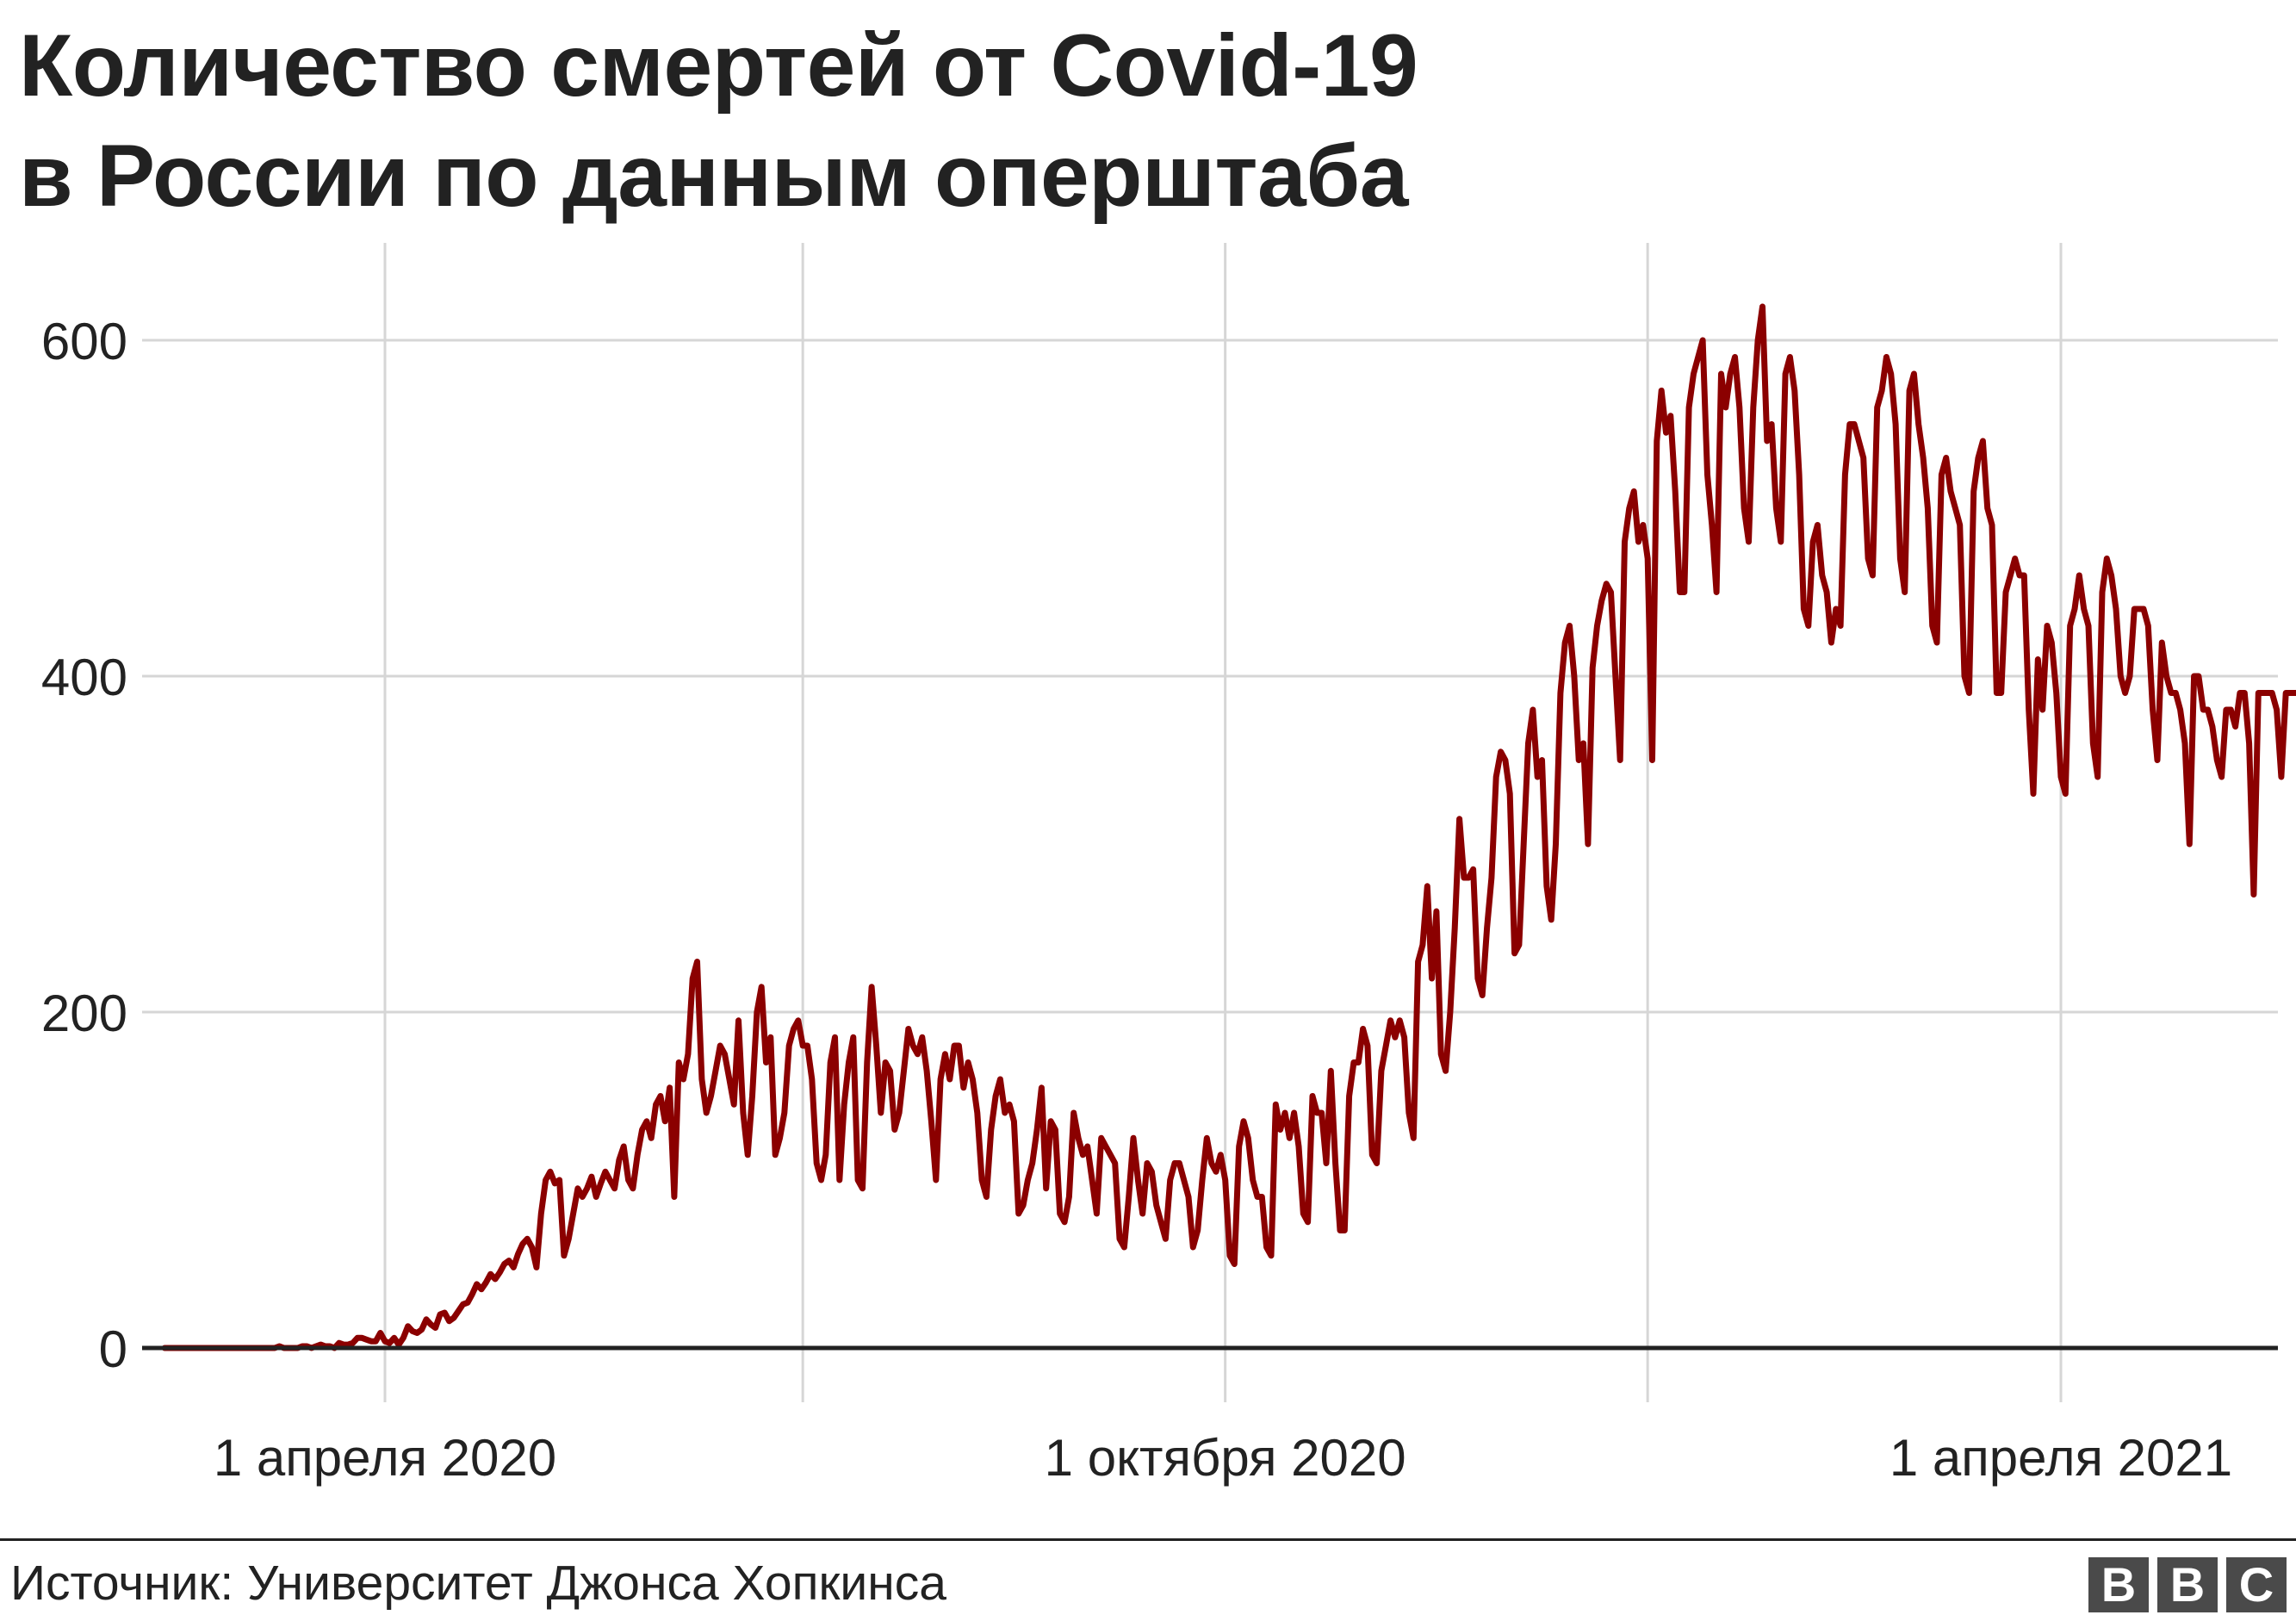 The image size is (2296, 1615). I want to click on x-tick-label: 1 апреля 2020, so click(385, 1458).